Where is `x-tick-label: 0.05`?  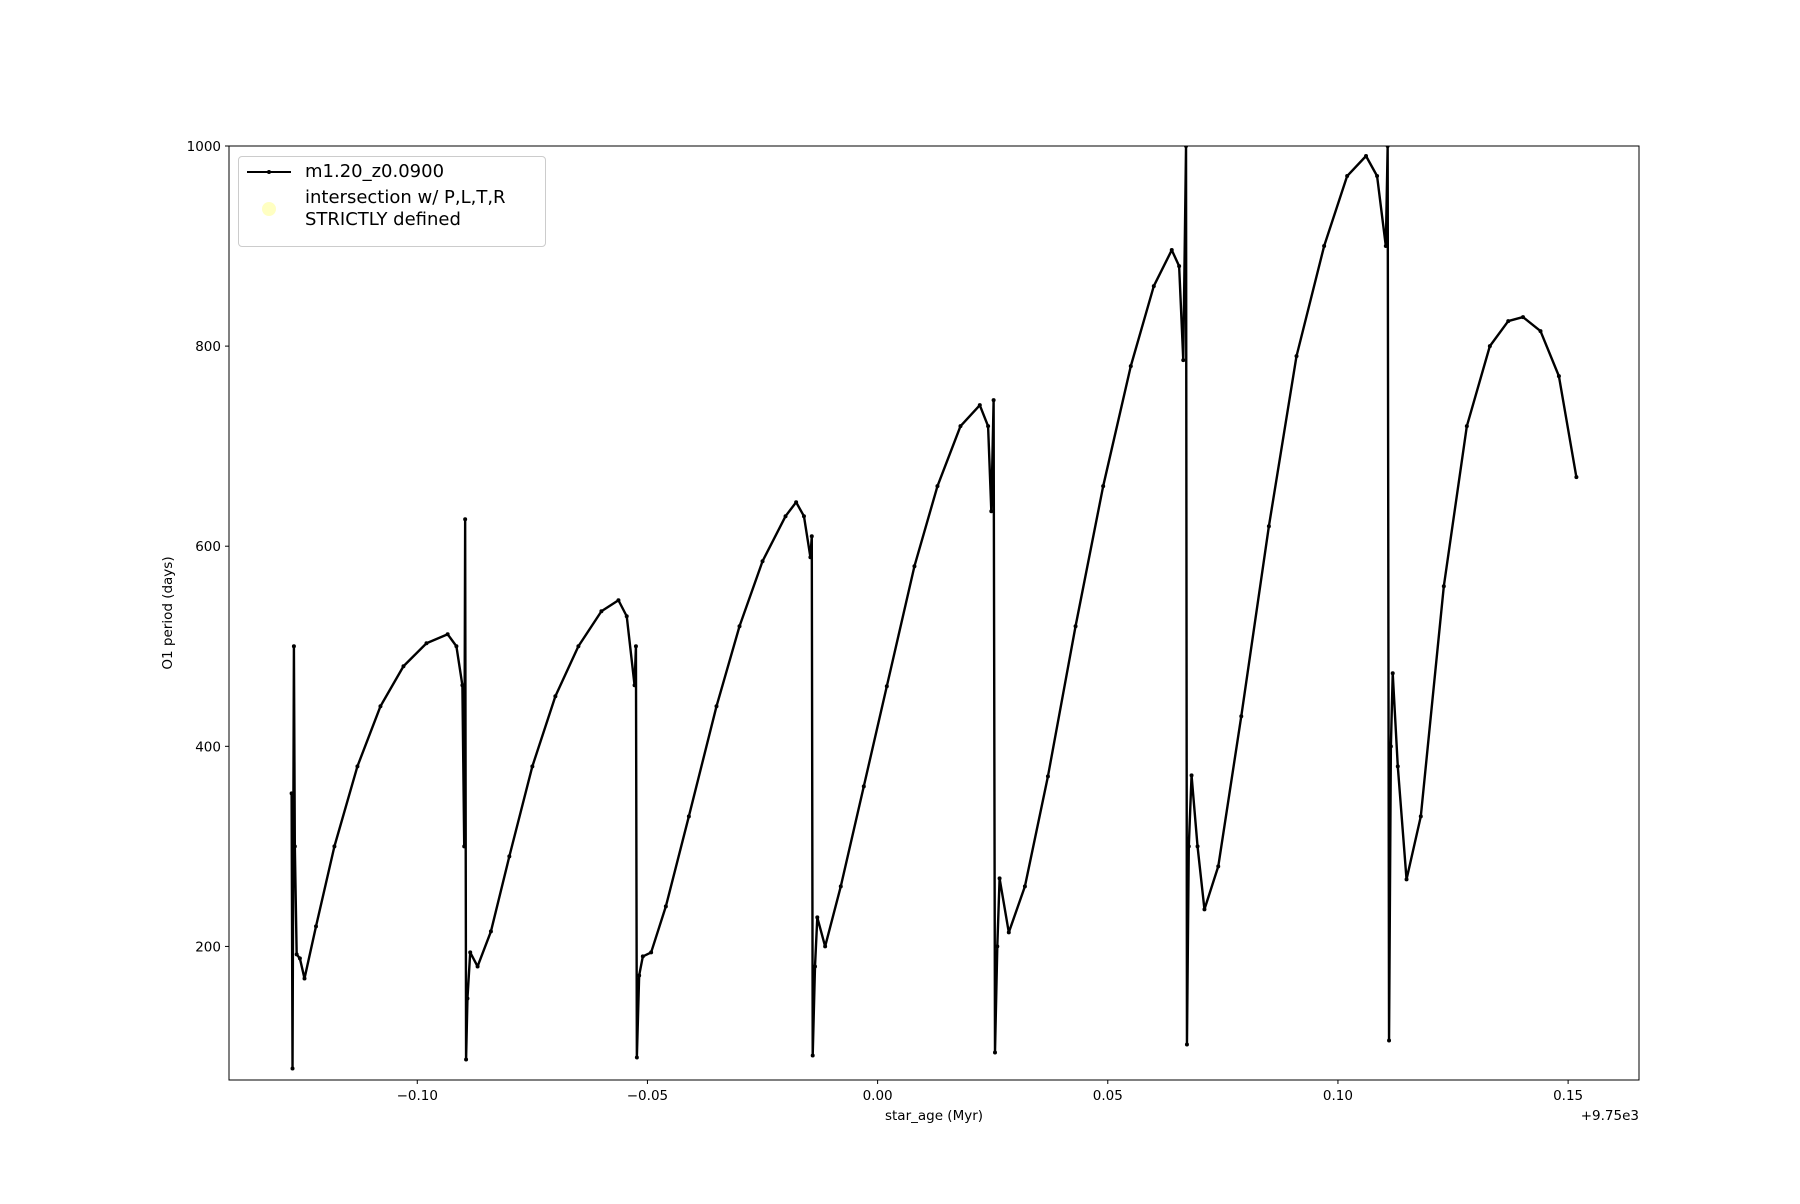 x-tick-label: 0.05 is located at coordinates (1108, 1096).